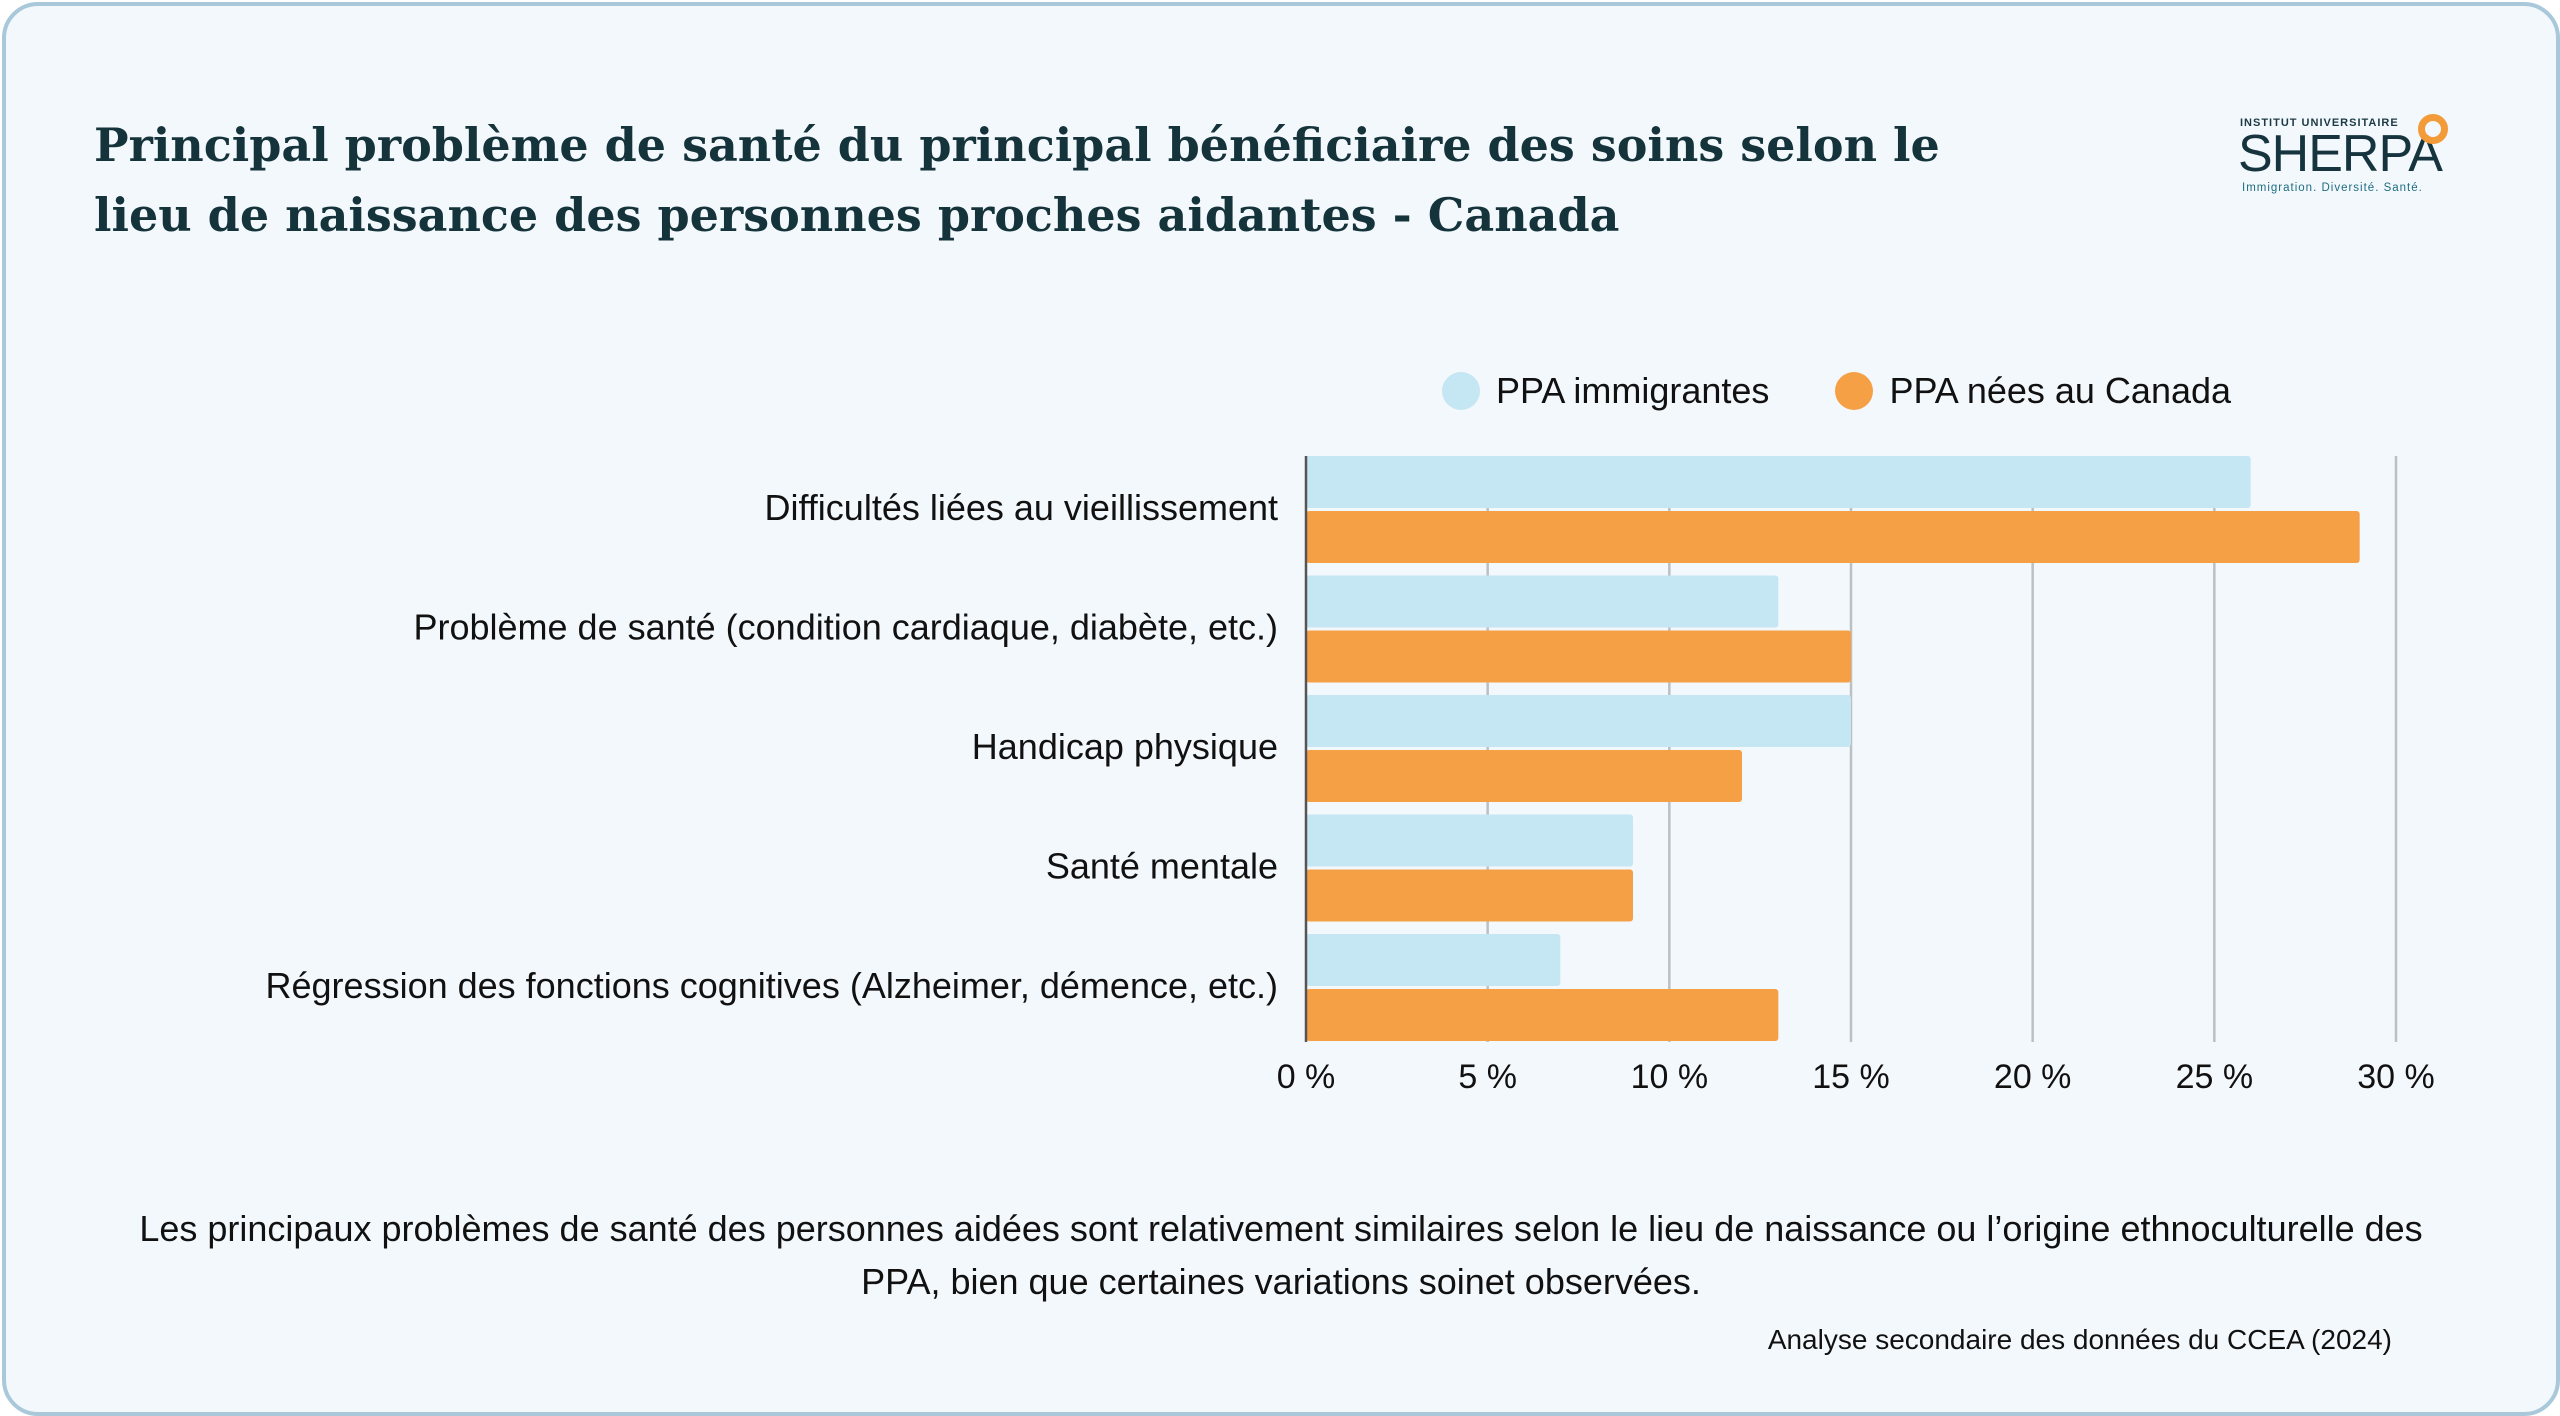  What do you see at coordinates (2433, 129) in the screenshot?
I see `logo-ring-icon` at bounding box center [2433, 129].